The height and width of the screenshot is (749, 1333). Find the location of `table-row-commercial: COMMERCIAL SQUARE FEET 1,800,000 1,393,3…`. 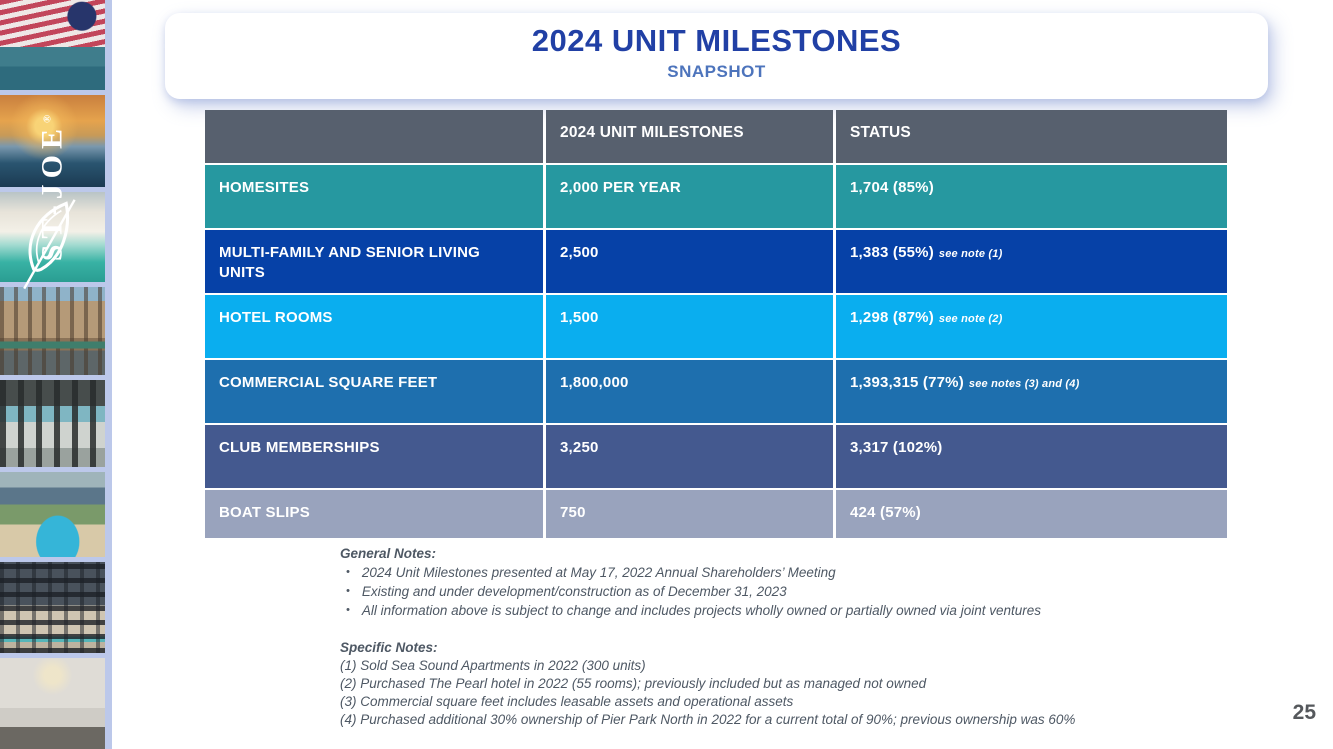

table-row-commercial: COMMERCIAL SQUARE FEET 1,800,000 1,393,3… is located at coordinates (717, 391).